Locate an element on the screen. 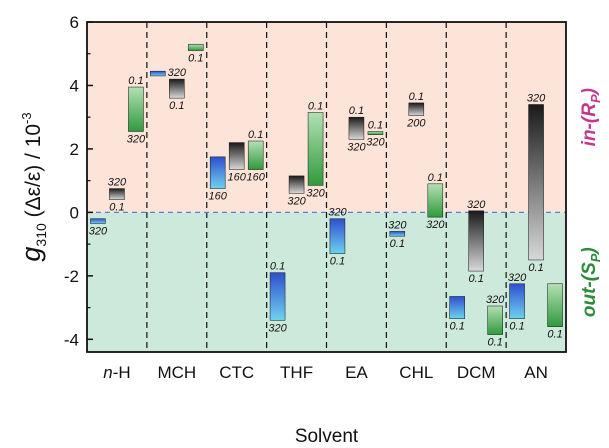 Image resolution: width=609 pixels, height=448 pixels. y-tick-label: 6 is located at coordinates (74, 22).